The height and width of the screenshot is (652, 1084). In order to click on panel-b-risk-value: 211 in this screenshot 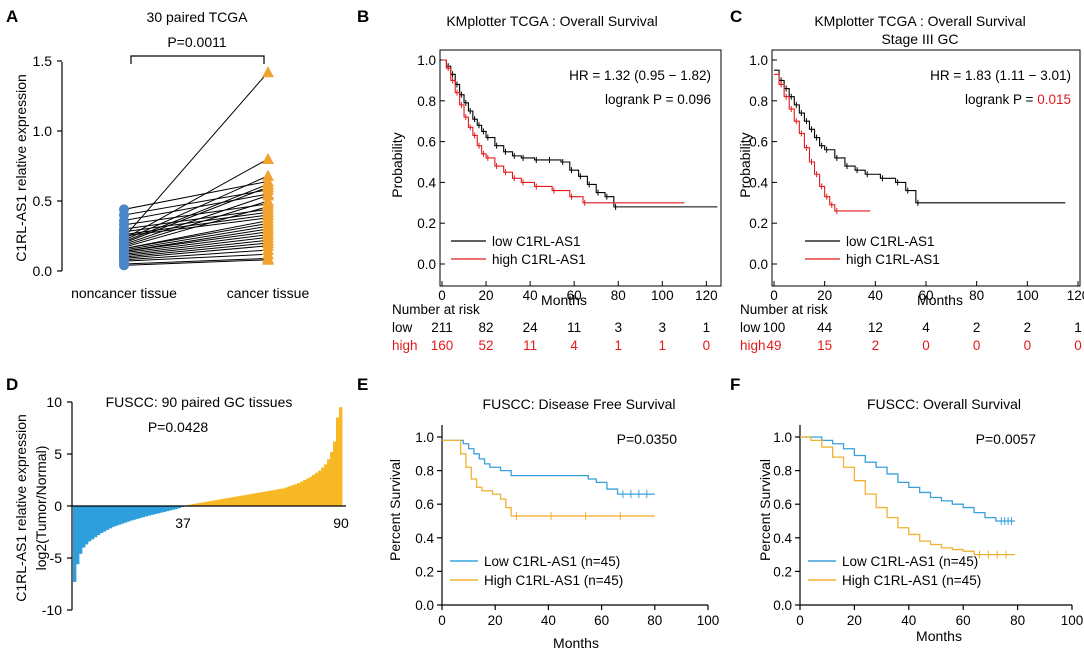, I will do `click(442, 327)`.